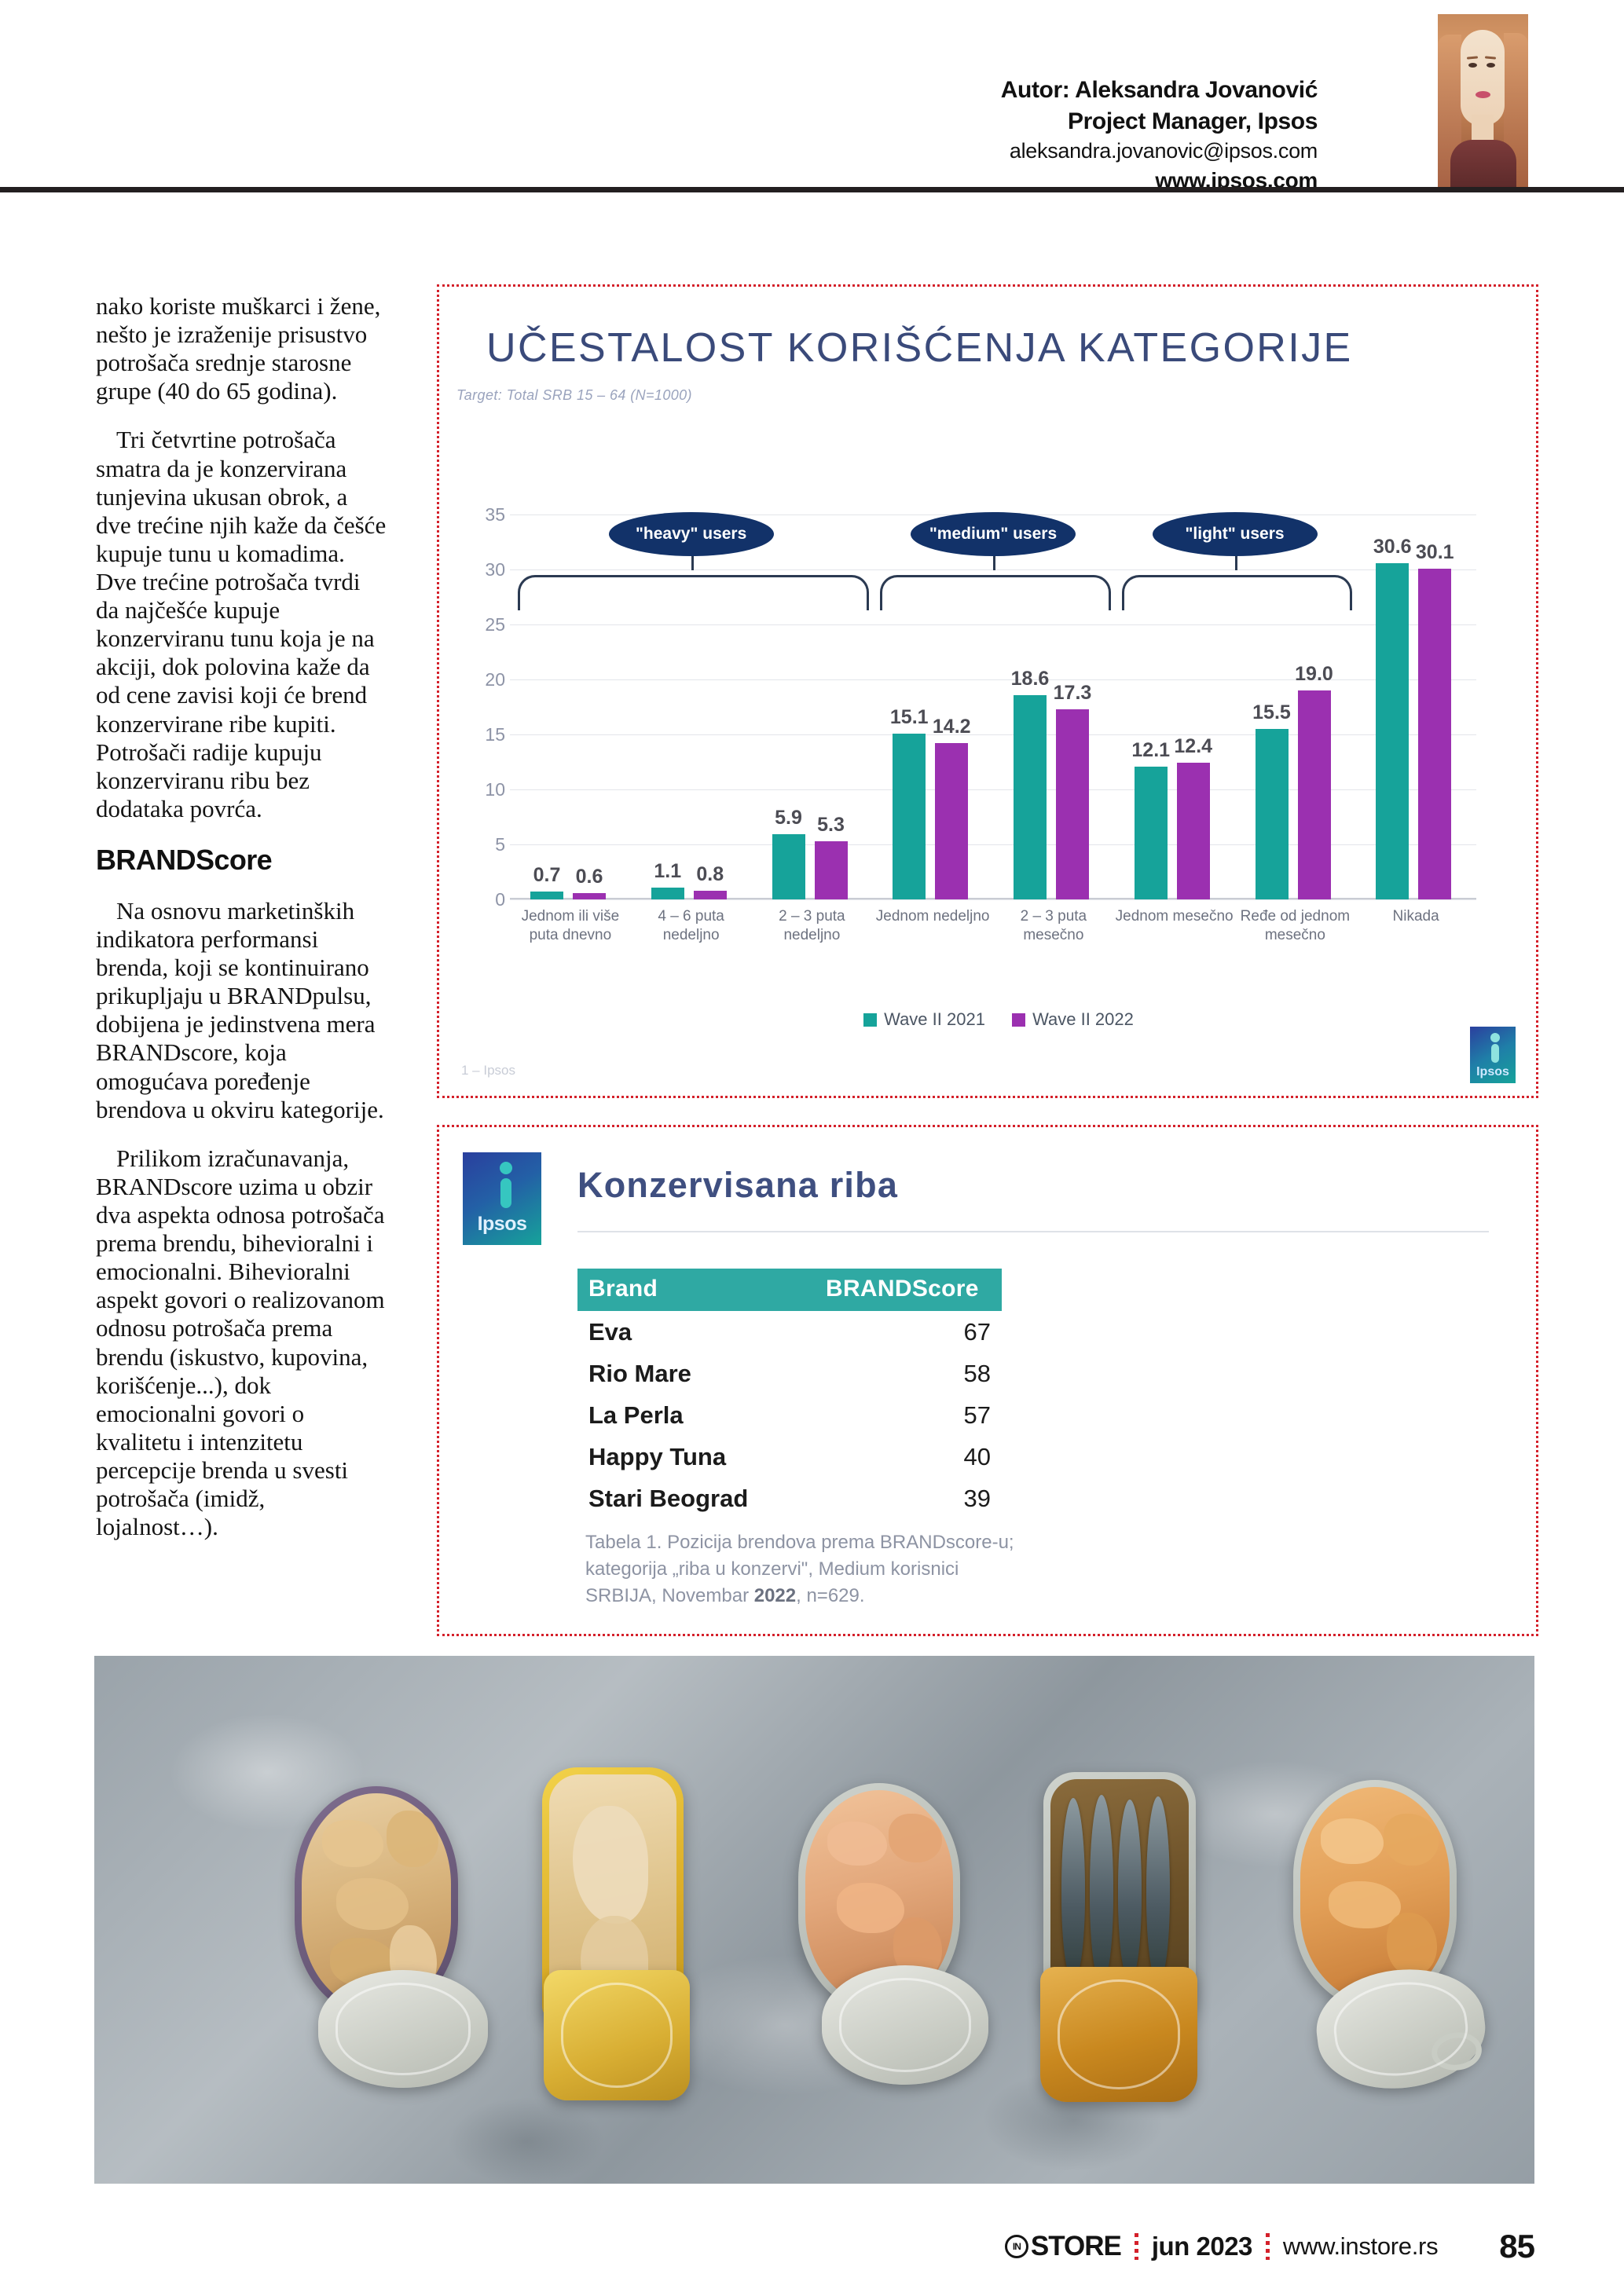 The height and width of the screenshot is (2296, 1624). What do you see at coordinates (1415, 916) in the screenshot?
I see `x-axis-label: Nikada` at bounding box center [1415, 916].